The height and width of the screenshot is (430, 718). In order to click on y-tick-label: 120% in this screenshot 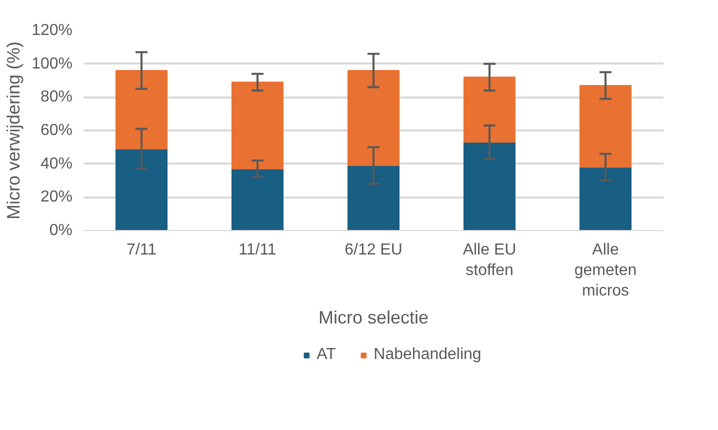, I will do `click(52, 30)`.